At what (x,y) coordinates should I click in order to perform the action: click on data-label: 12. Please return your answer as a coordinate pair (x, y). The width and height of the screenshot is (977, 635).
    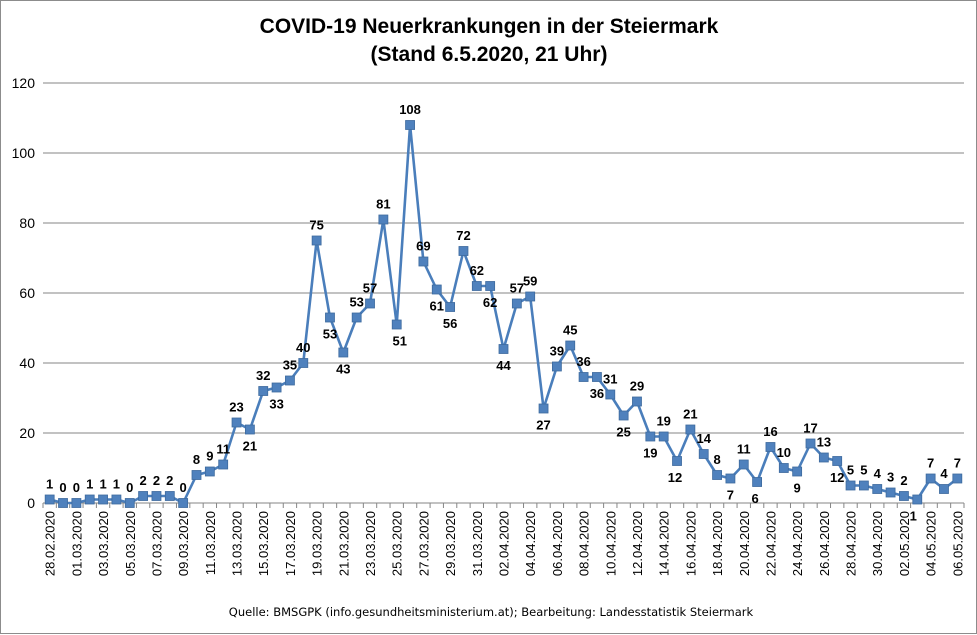
    Looking at the image, I should click on (837, 477).